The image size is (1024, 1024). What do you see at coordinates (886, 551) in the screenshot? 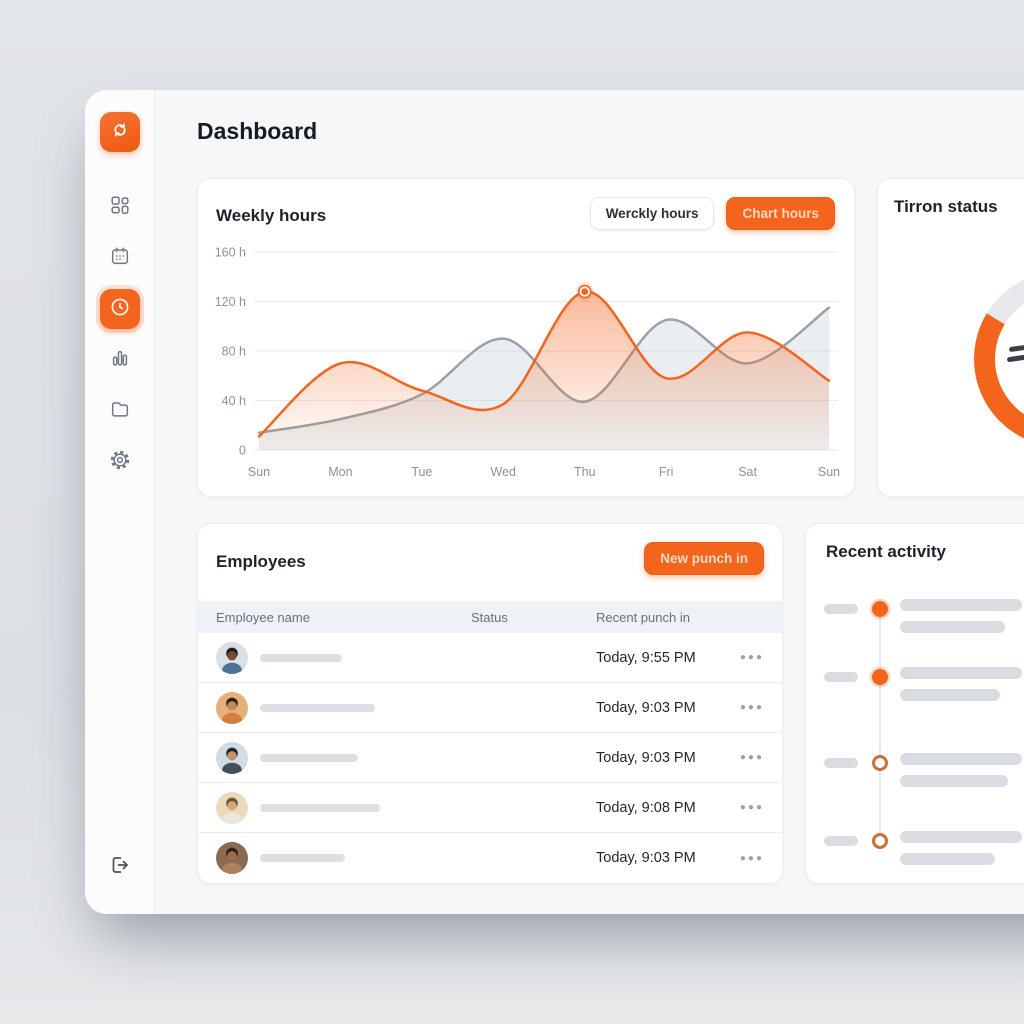
I see `recent-activity-title: Recent activity` at bounding box center [886, 551].